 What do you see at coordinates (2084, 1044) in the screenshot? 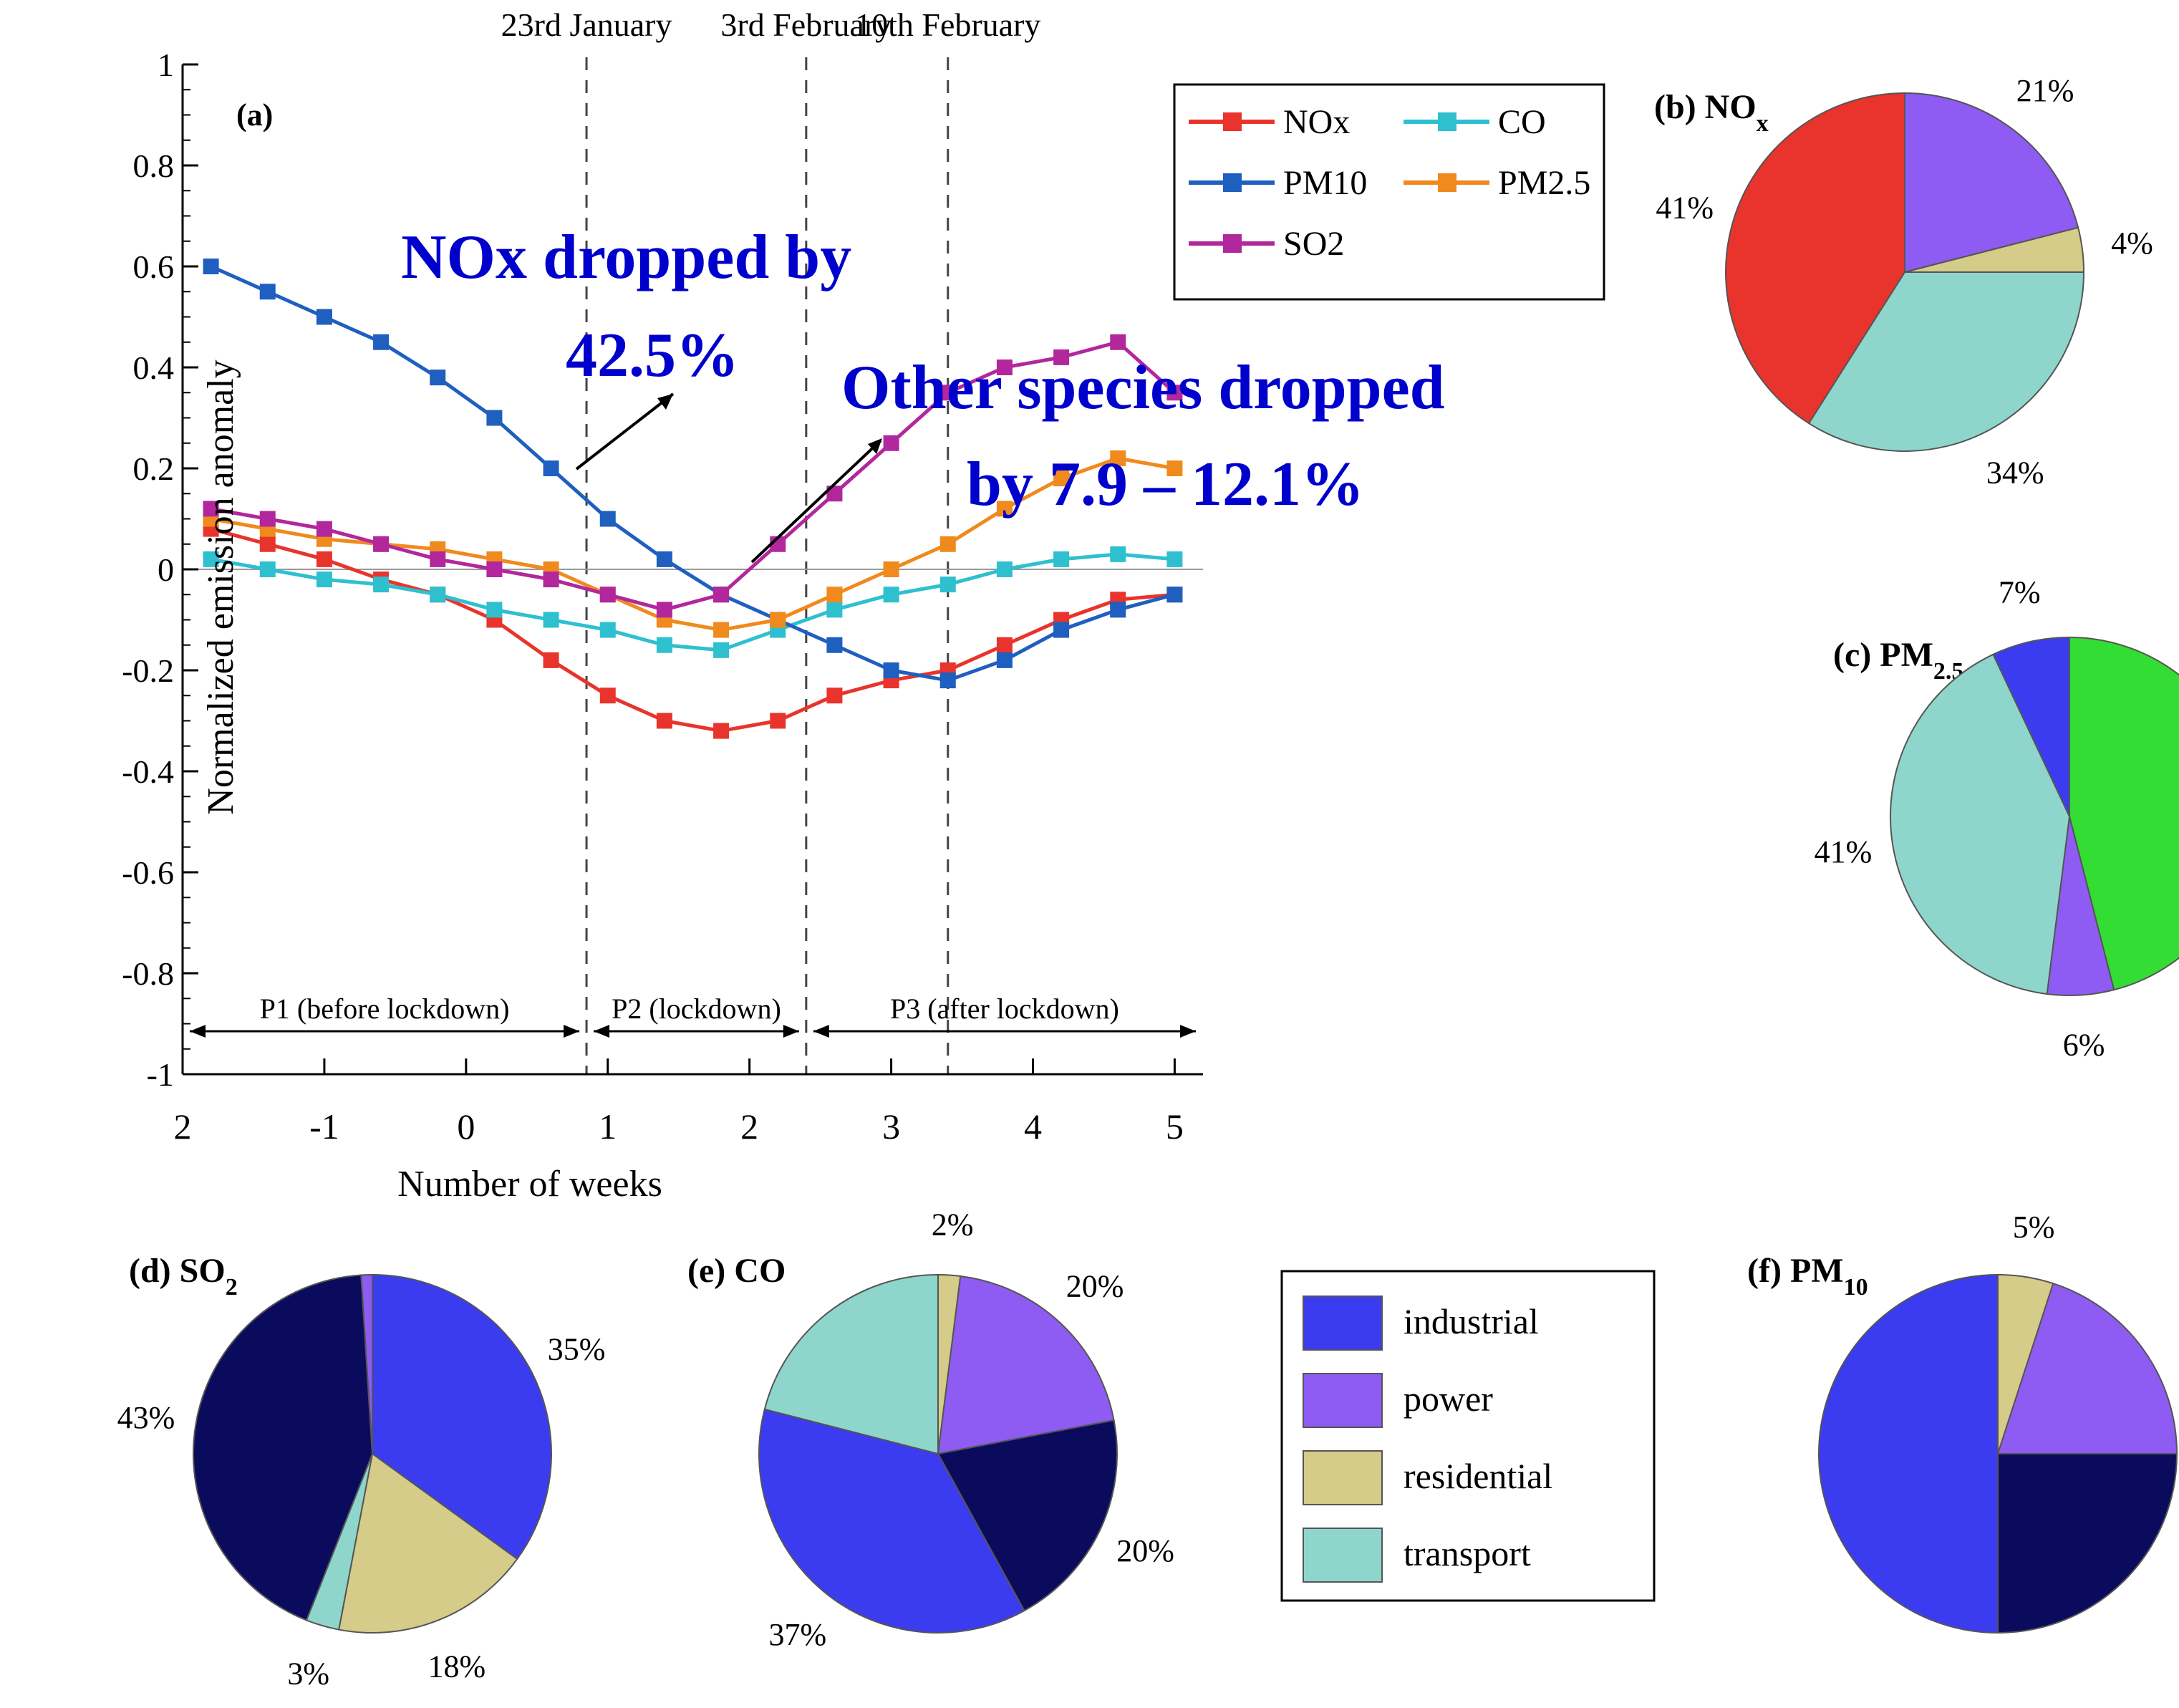
I see `pie-slice-label: 6%` at bounding box center [2084, 1044].